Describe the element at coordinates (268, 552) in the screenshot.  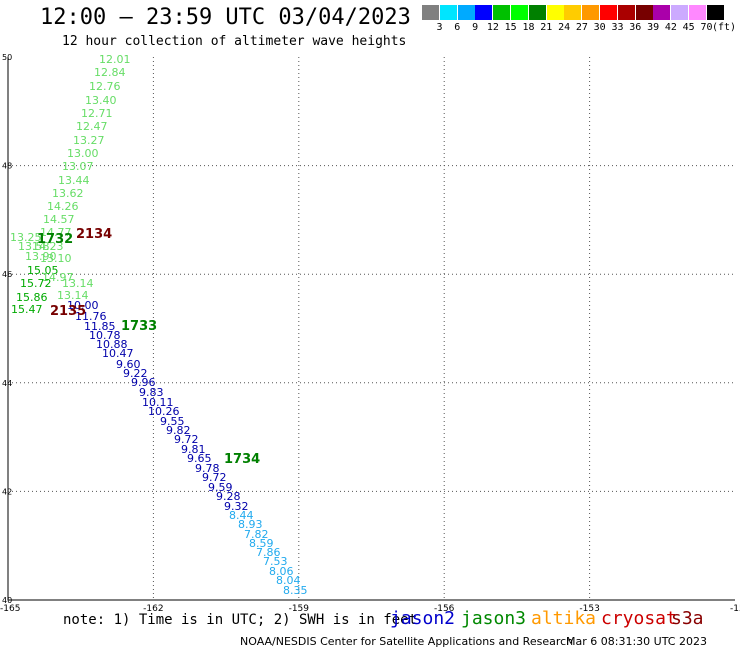
I see `wave-height-label: 7.86` at that location.